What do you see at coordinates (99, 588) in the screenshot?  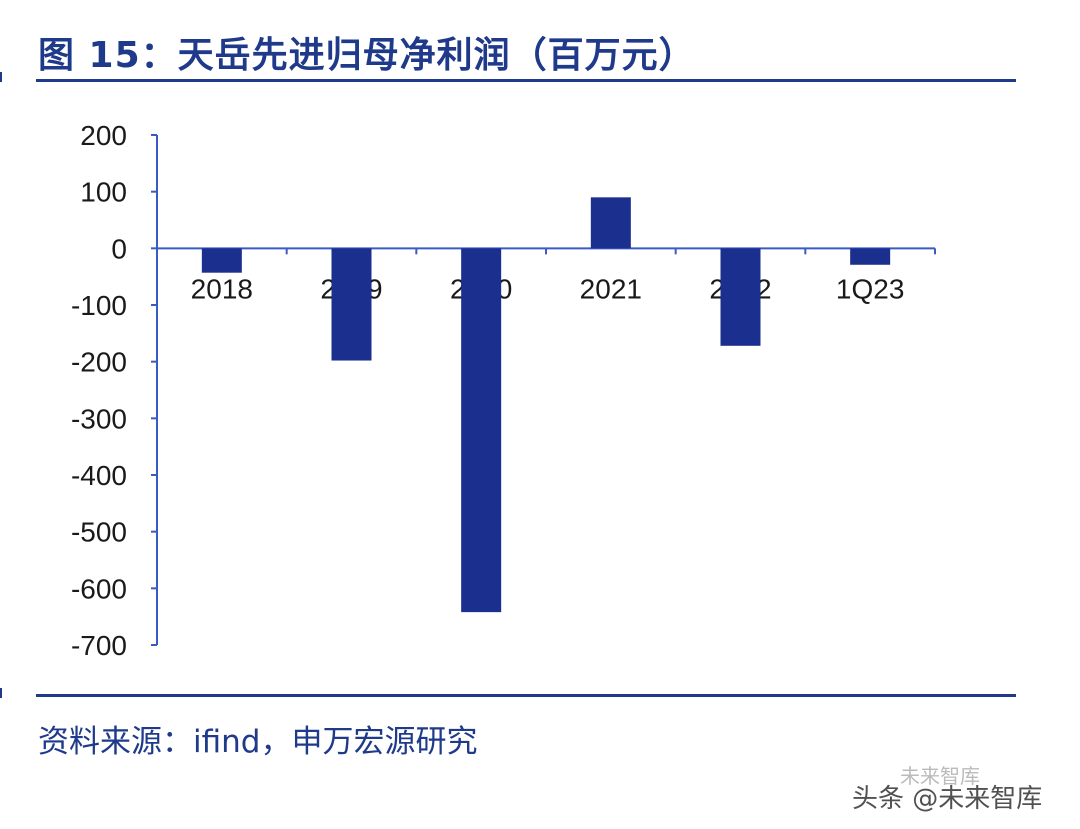 I see `y-tick-label: -600` at bounding box center [99, 588].